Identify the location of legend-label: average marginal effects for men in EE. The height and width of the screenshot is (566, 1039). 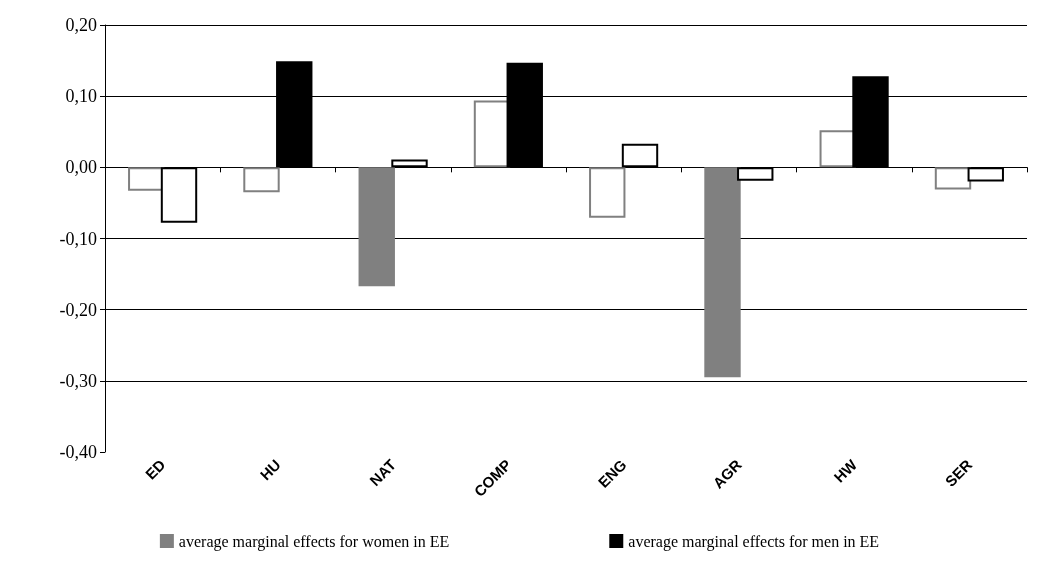
(754, 541).